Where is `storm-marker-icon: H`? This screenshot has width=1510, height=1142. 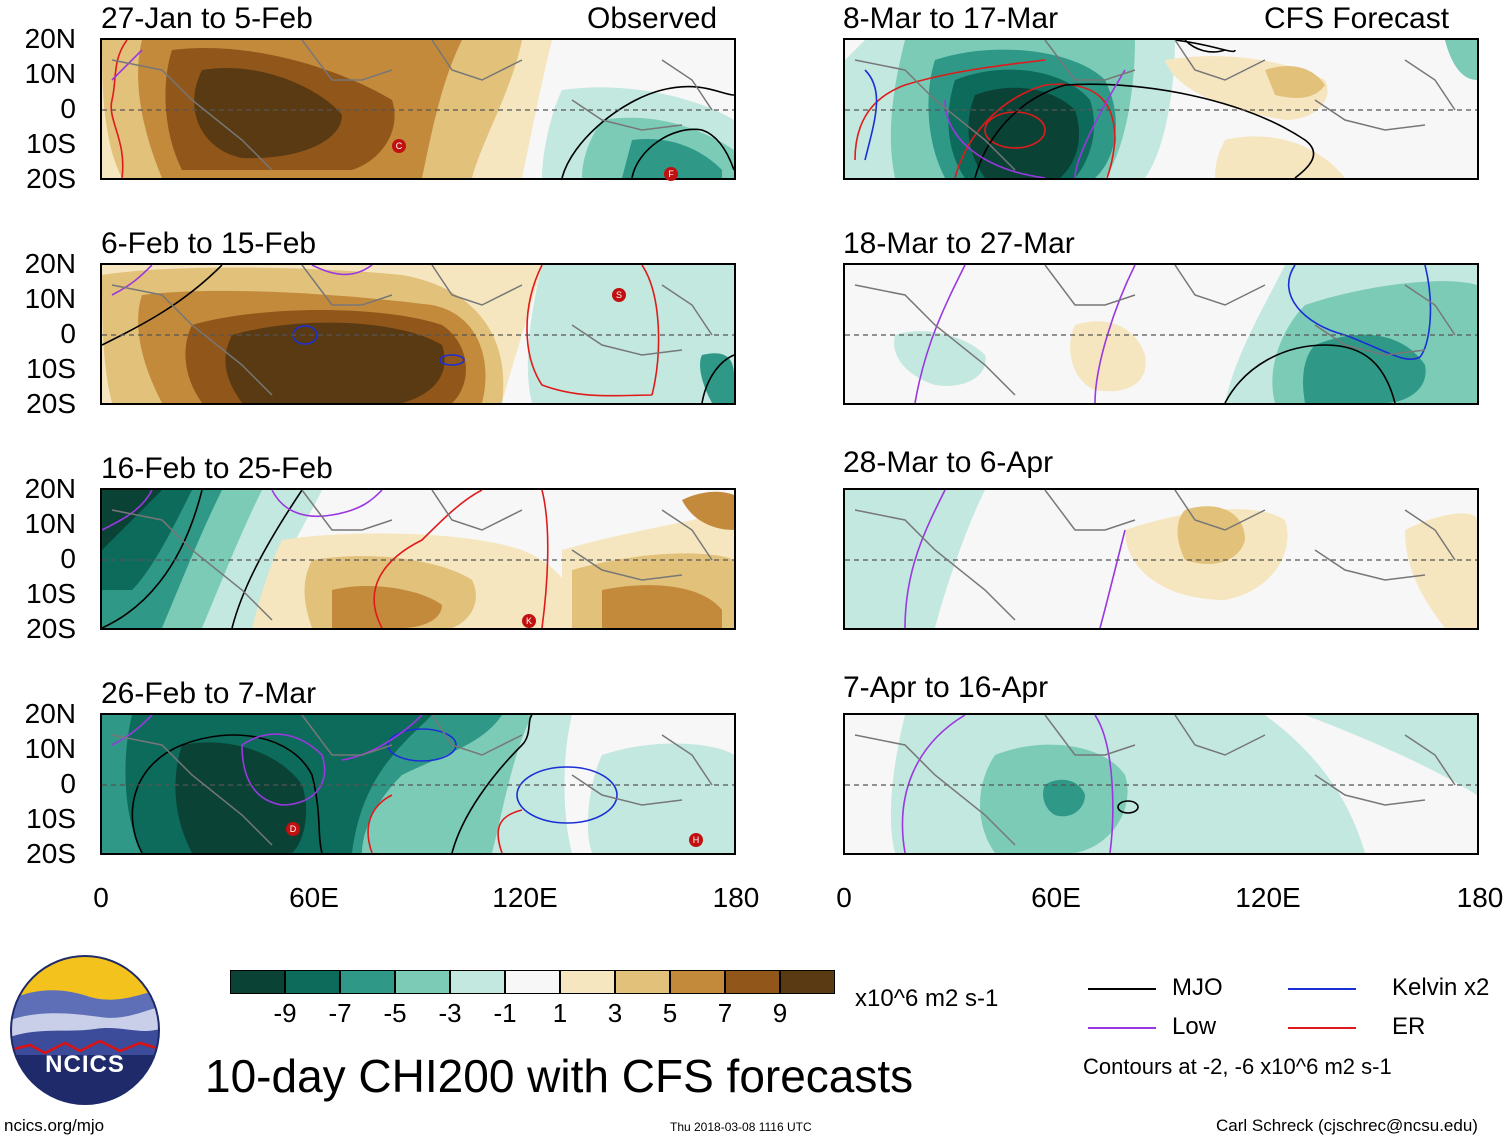
storm-marker-icon: H is located at coordinates (696, 840).